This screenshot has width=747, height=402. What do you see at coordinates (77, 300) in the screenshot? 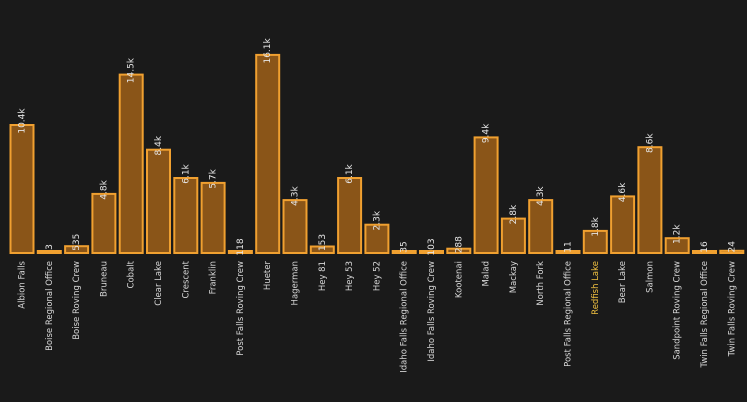
I see `tick-label-boise-roving-crew: Boise Roving Crew` at bounding box center [77, 300].